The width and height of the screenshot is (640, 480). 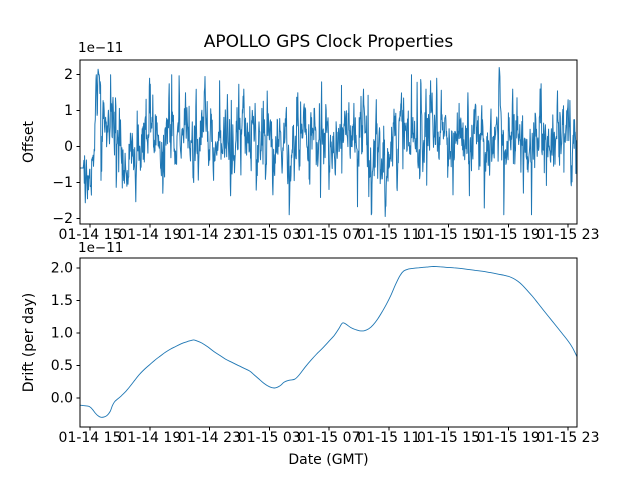 What do you see at coordinates (62, 366) in the screenshot?
I see `y-tick-label: 0.5` at bounding box center [62, 366].